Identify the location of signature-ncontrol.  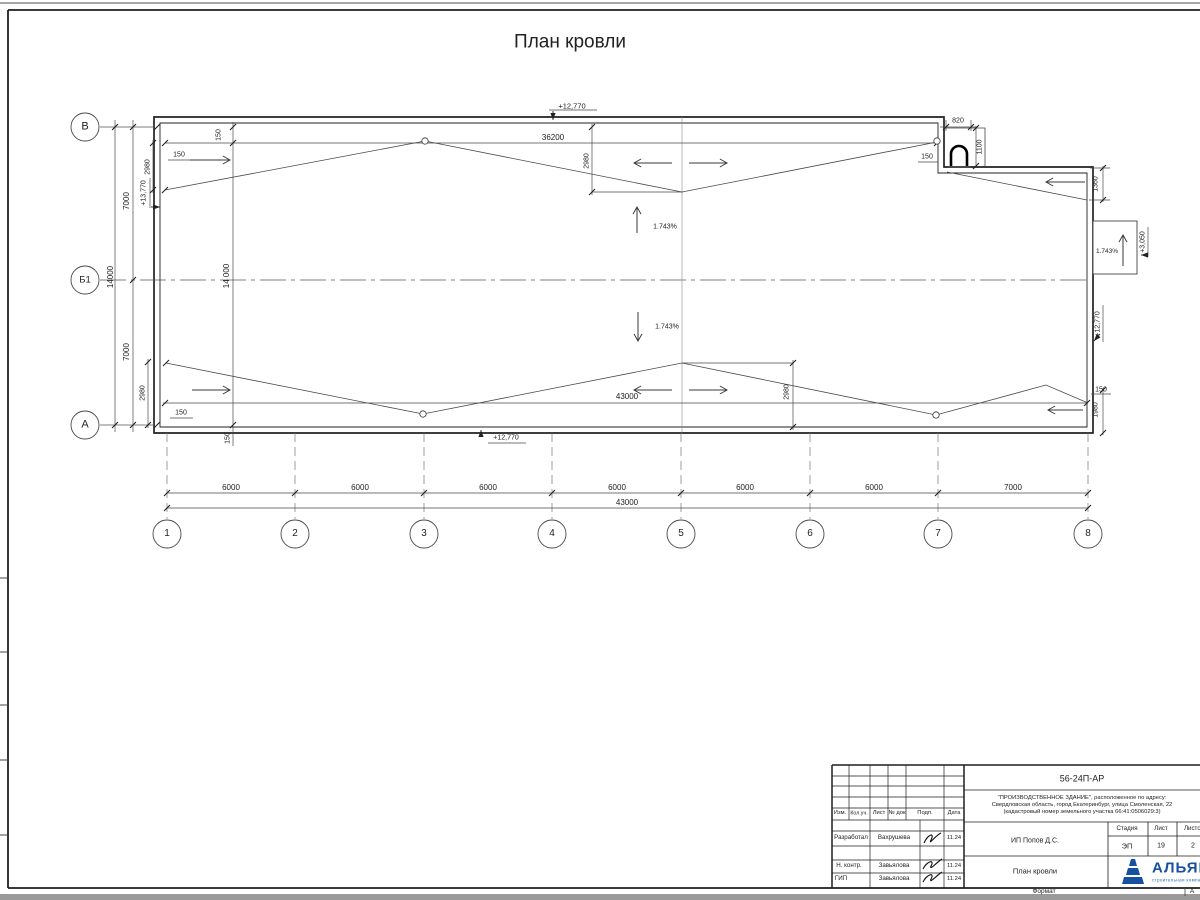
(932, 864).